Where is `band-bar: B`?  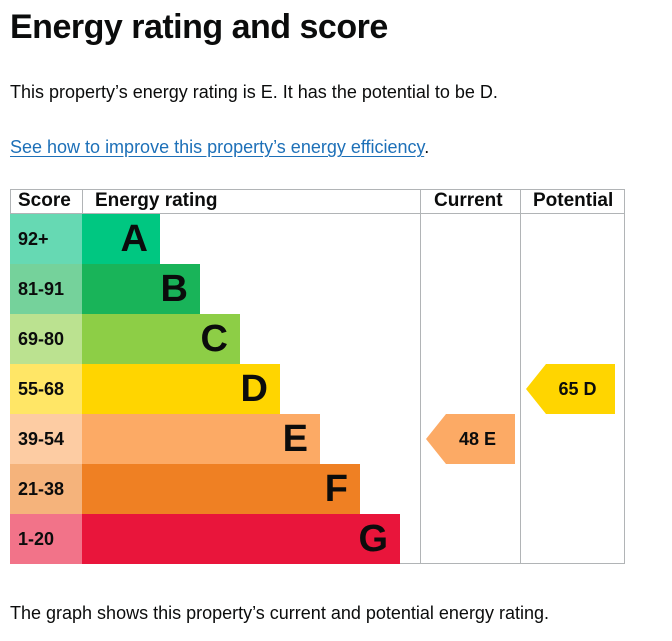
band-bar: B is located at coordinates (141, 289).